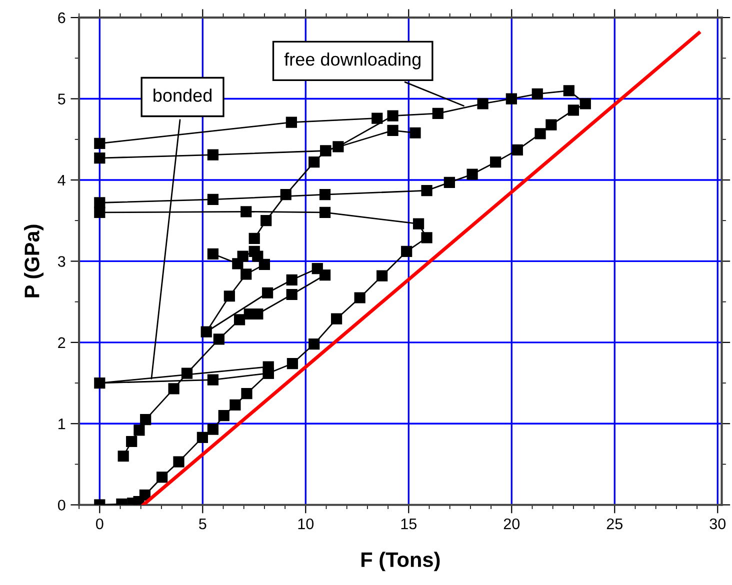 The width and height of the screenshot is (732, 585). I want to click on x-axis-title: F (Tons), so click(400, 562).